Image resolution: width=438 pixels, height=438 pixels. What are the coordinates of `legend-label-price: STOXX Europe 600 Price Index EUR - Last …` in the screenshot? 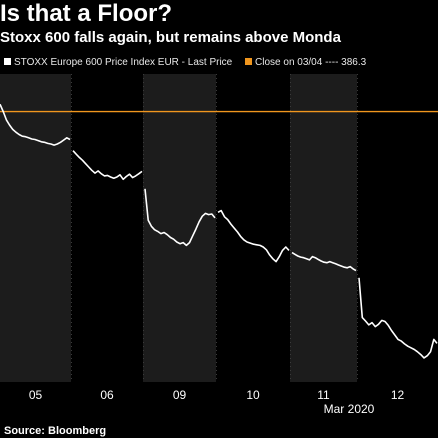 It's located at (123, 62).